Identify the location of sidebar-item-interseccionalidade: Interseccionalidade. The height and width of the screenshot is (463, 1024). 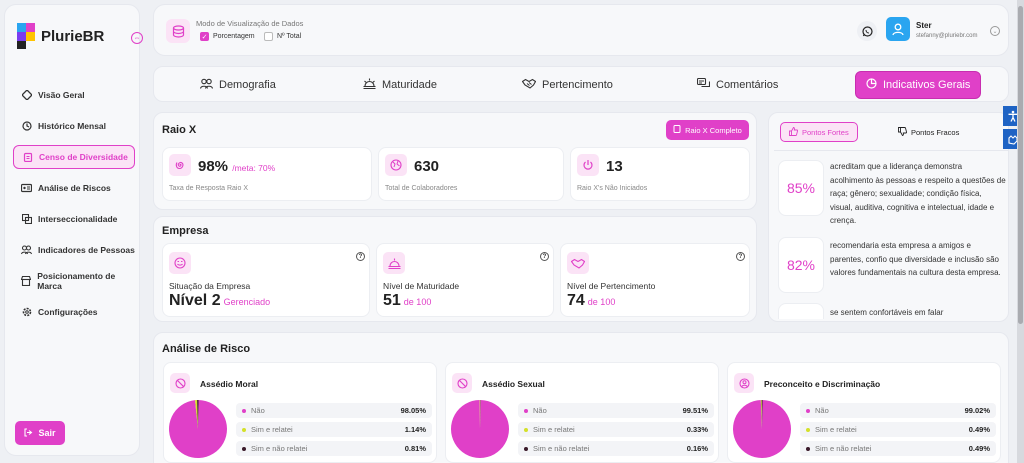
(74, 219).